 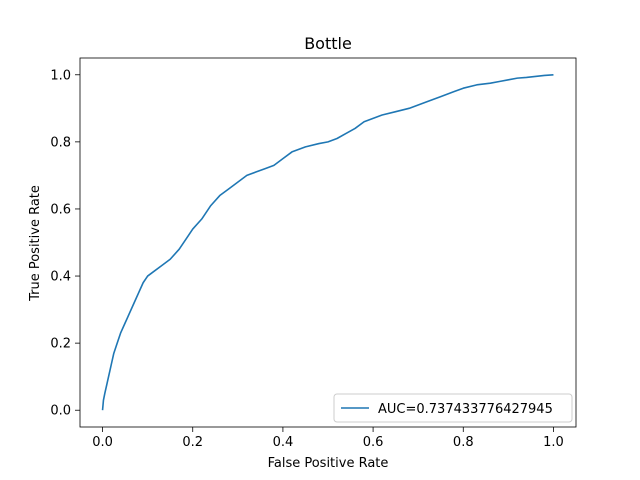 What do you see at coordinates (60, 209) in the screenshot?
I see `y-tick-label: 0.6` at bounding box center [60, 209].